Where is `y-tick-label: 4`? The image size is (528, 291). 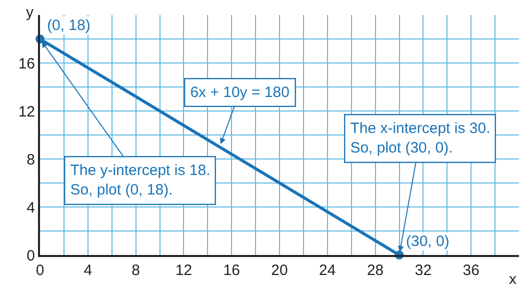 y-tick-label: 4 is located at coordinates (30, 207).